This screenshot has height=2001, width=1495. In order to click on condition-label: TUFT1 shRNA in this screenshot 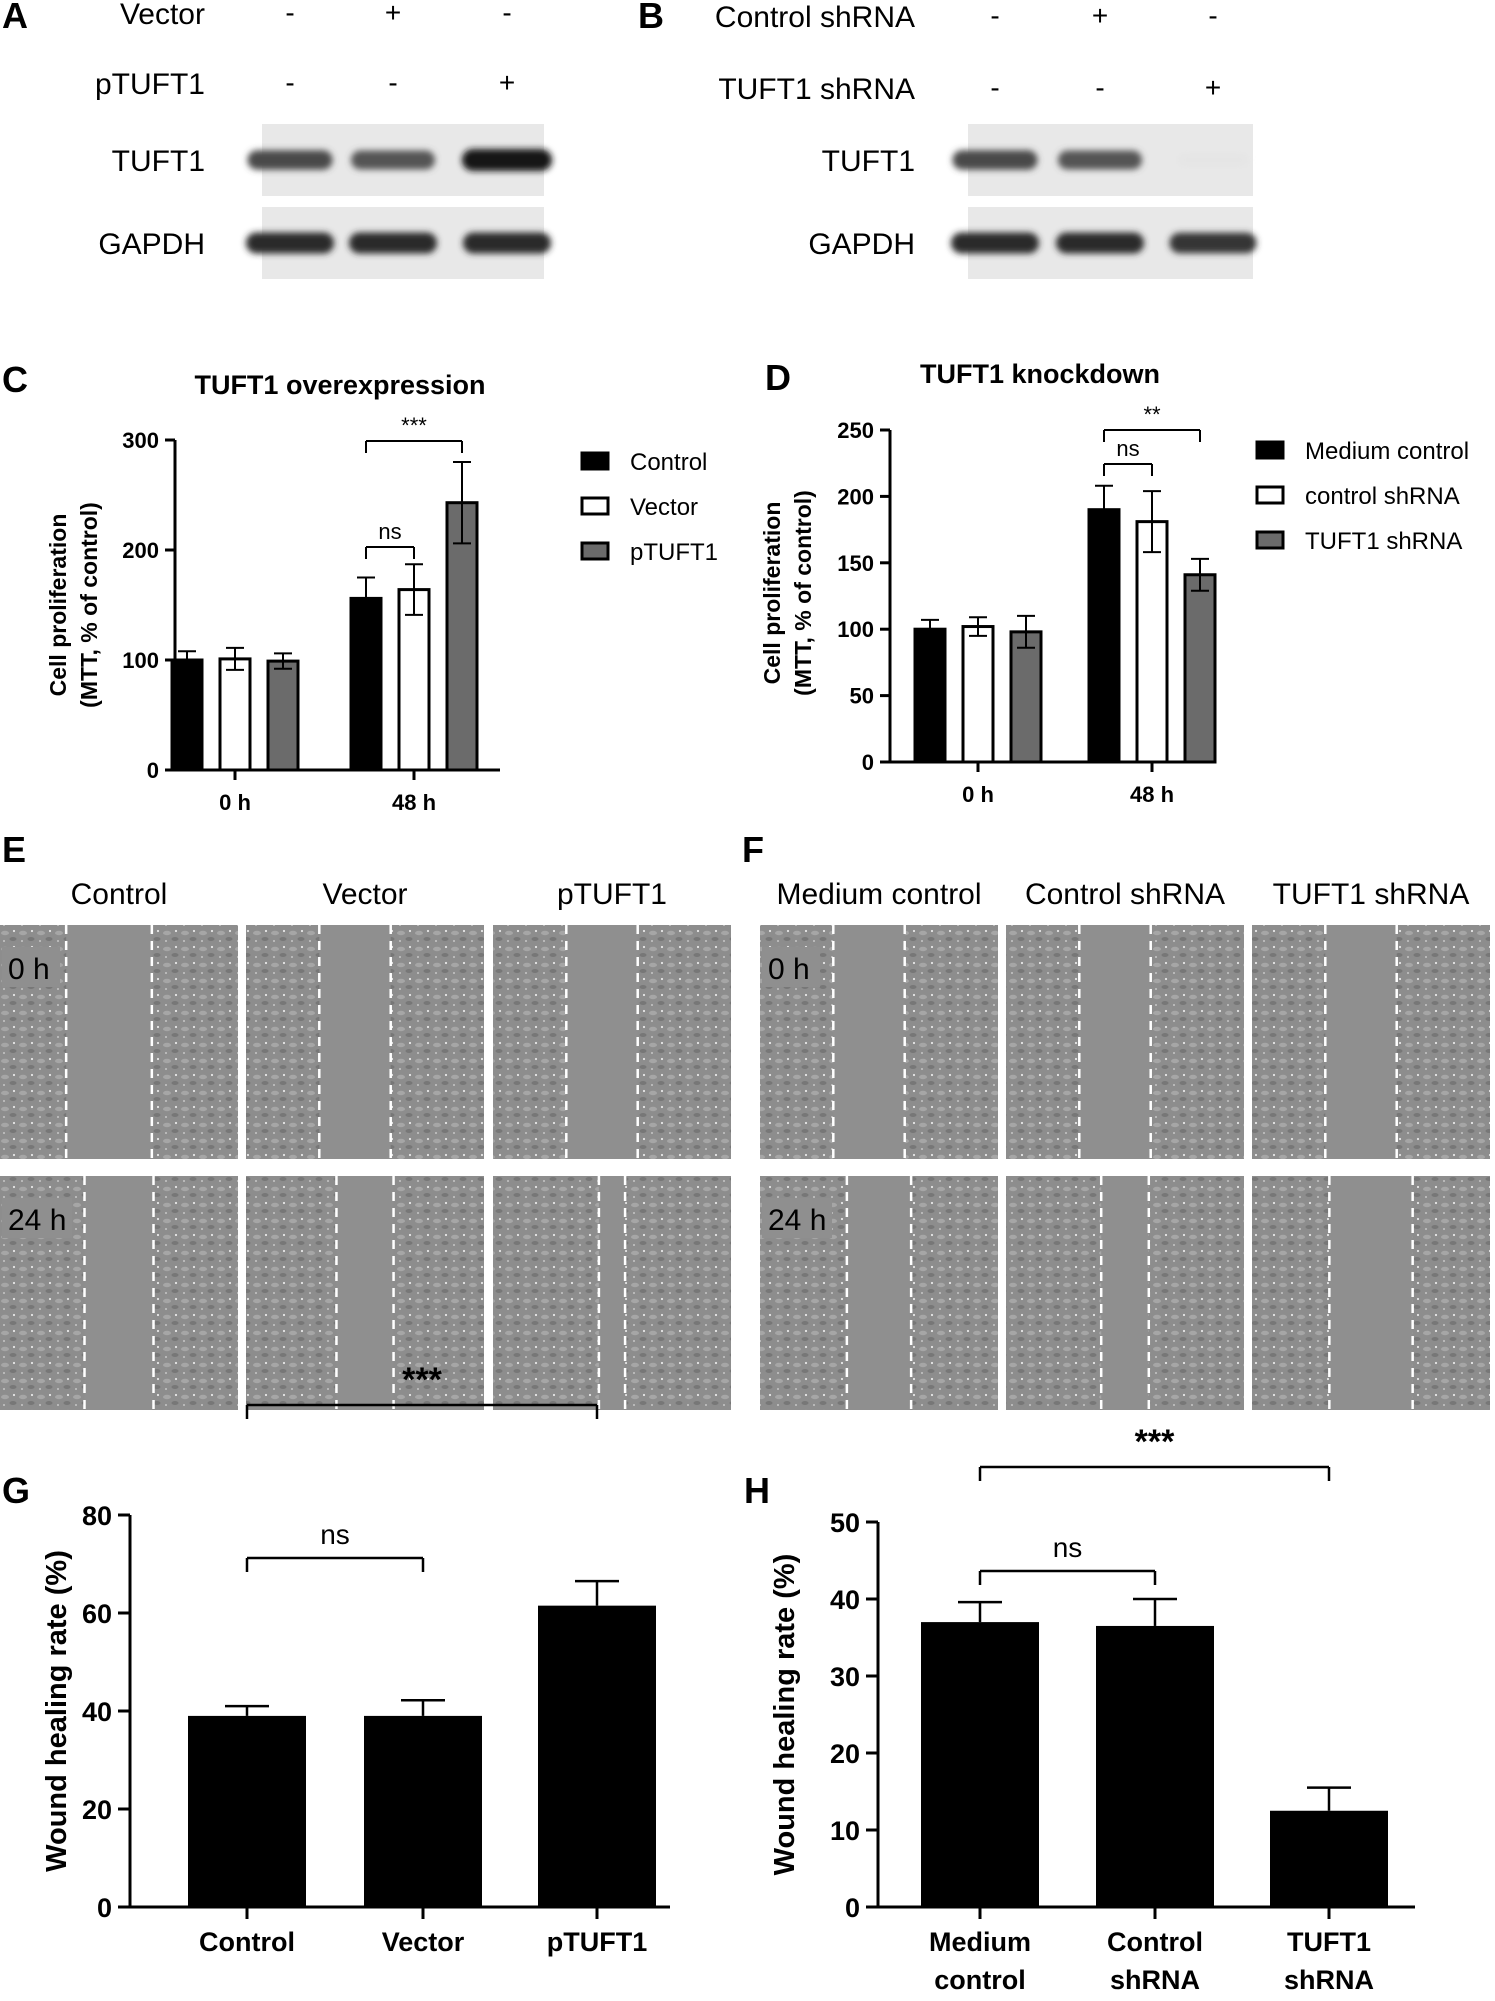, I will do `click(1371, 894)`.